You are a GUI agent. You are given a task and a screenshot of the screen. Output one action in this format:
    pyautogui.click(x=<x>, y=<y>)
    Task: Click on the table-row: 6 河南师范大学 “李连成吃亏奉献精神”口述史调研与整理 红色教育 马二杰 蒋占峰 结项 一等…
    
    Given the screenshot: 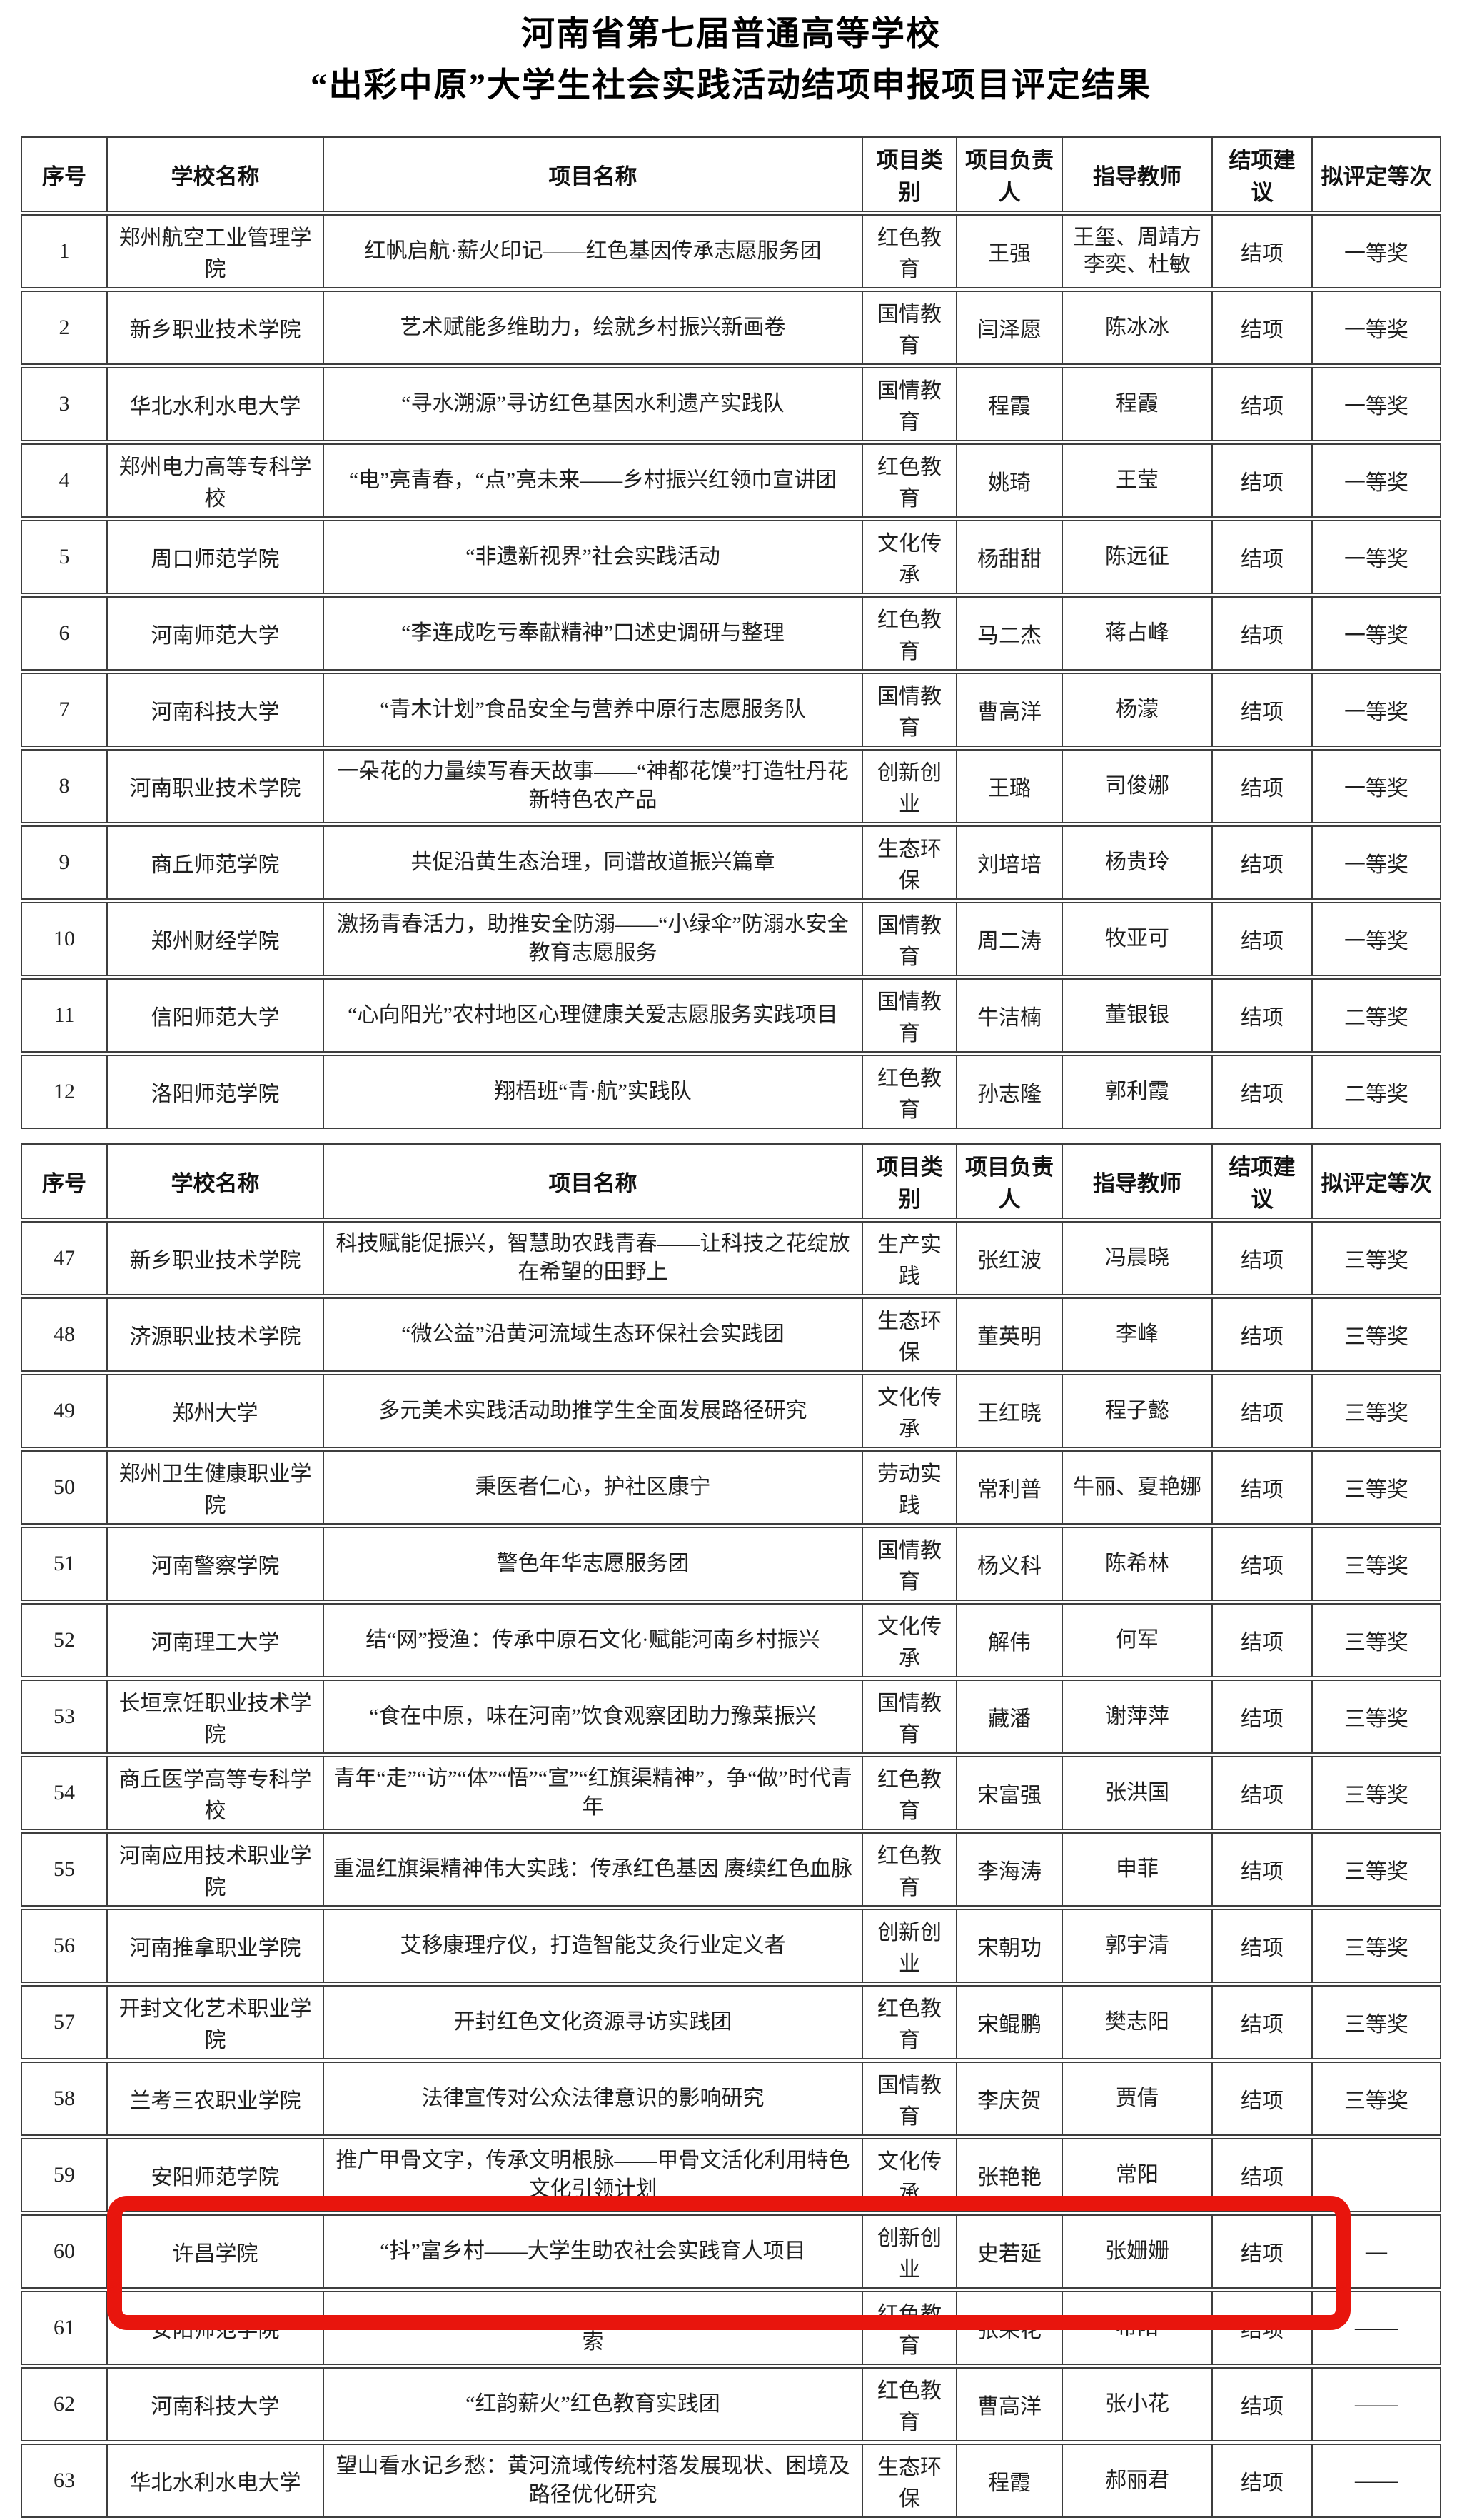 What is the action you would take?
    pyautogui.click(x=731, y=633)
    